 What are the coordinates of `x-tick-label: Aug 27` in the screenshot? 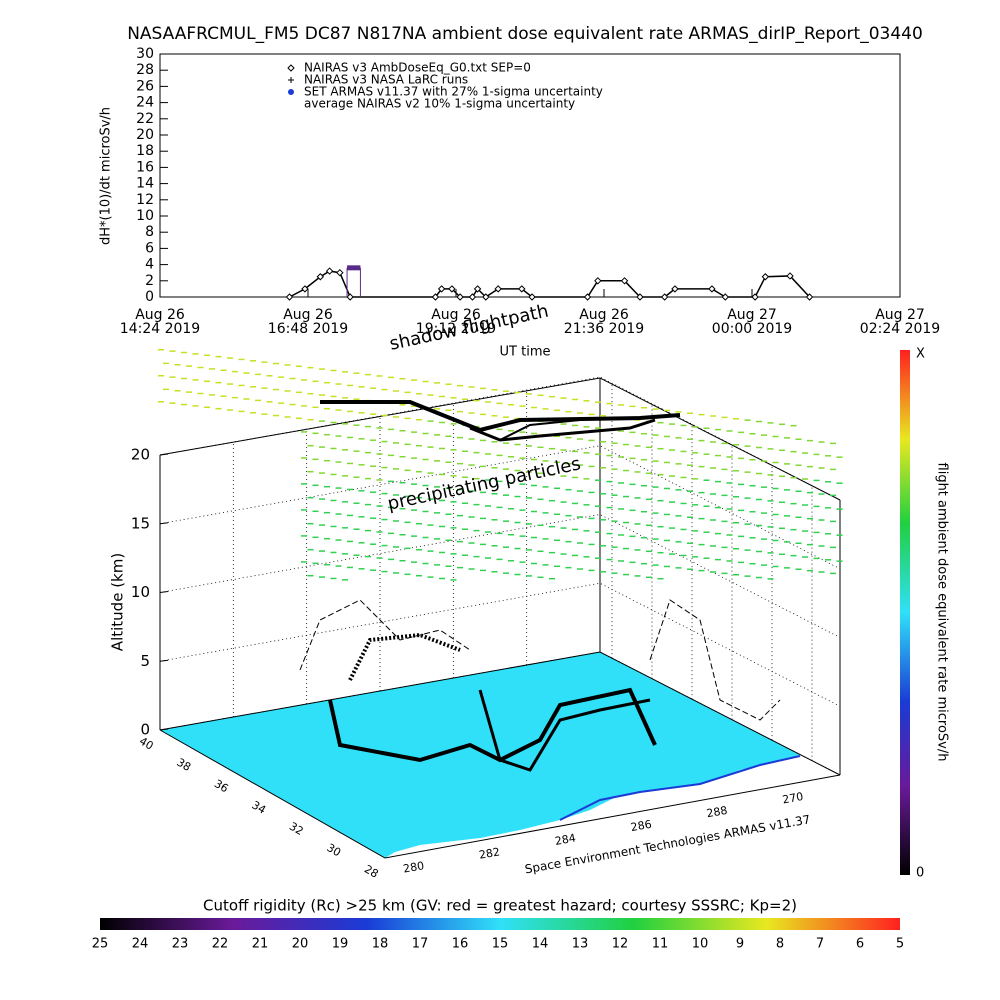 It's located at (900, 315).